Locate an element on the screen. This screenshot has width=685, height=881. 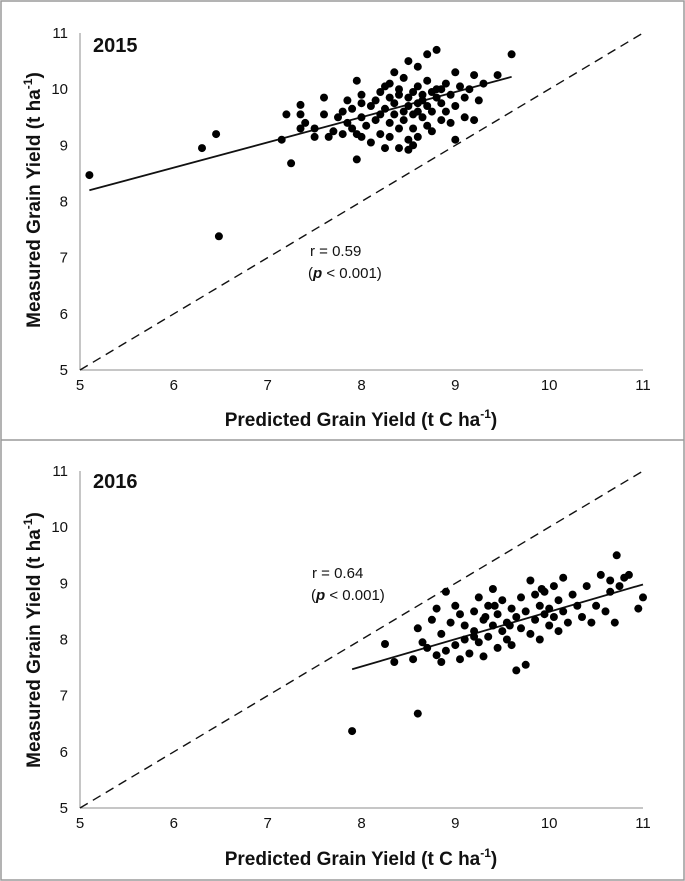
y-tick-labels: 5 6 7 8 9 10 11 is located at coordinates (59, 202).